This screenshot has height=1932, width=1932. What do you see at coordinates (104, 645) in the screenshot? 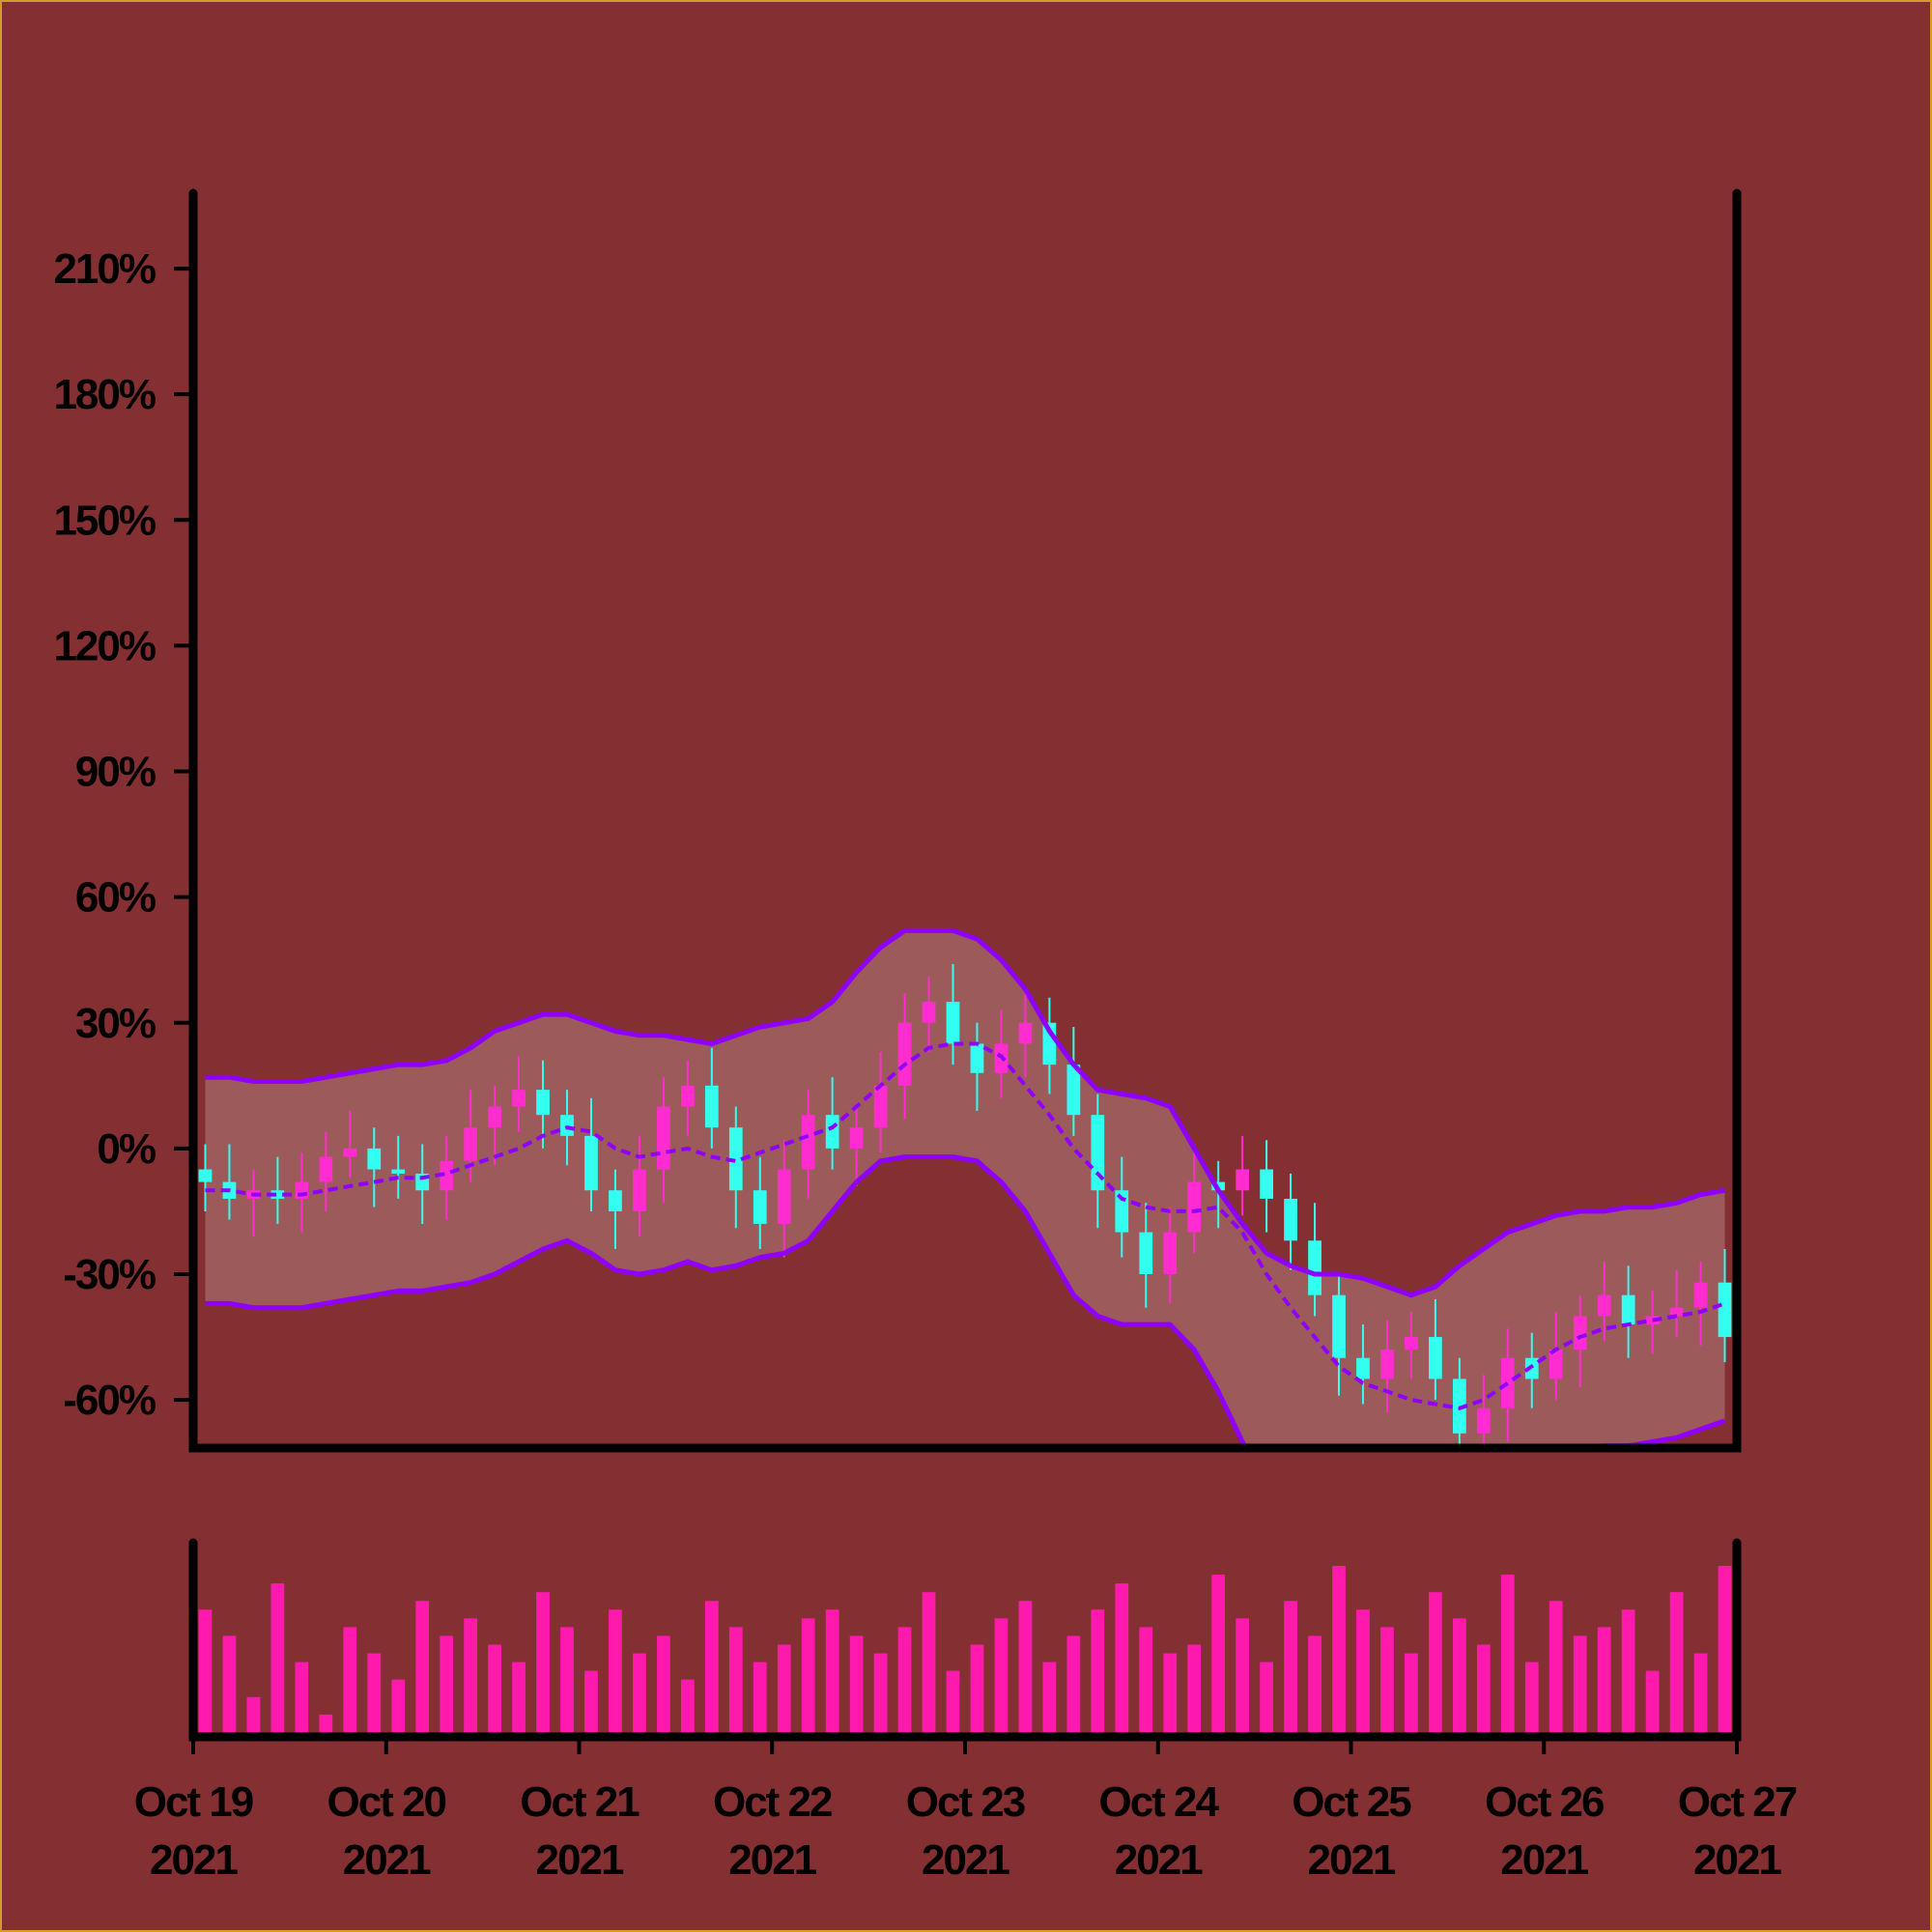
I see `y-tick-label: 120%` at bounding box center [104, 645].